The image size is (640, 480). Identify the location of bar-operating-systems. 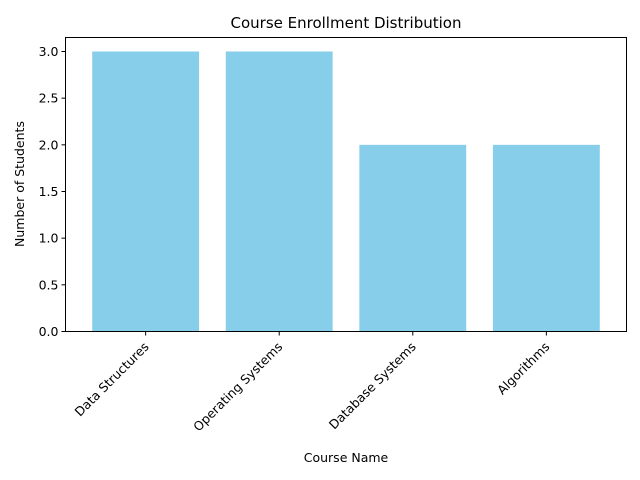
(279, 191).